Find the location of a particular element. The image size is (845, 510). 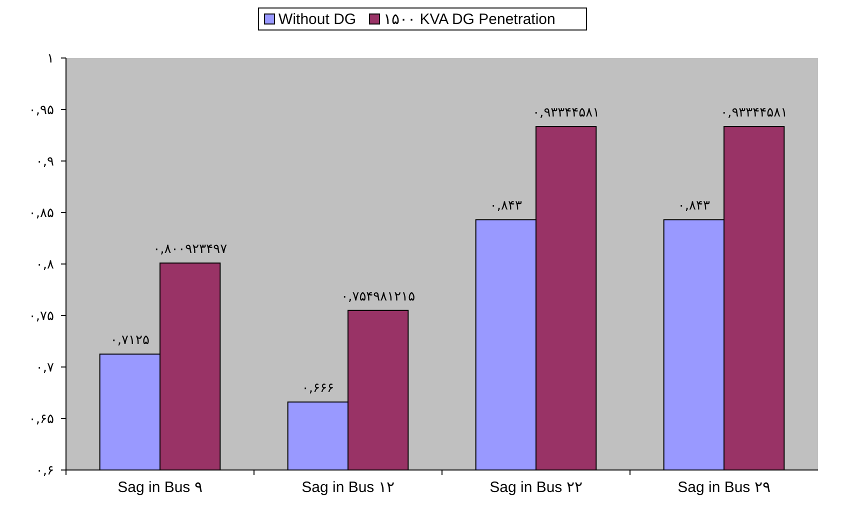

y-tick-label: ۰,۷۵ is located at coordinates (41, 316).